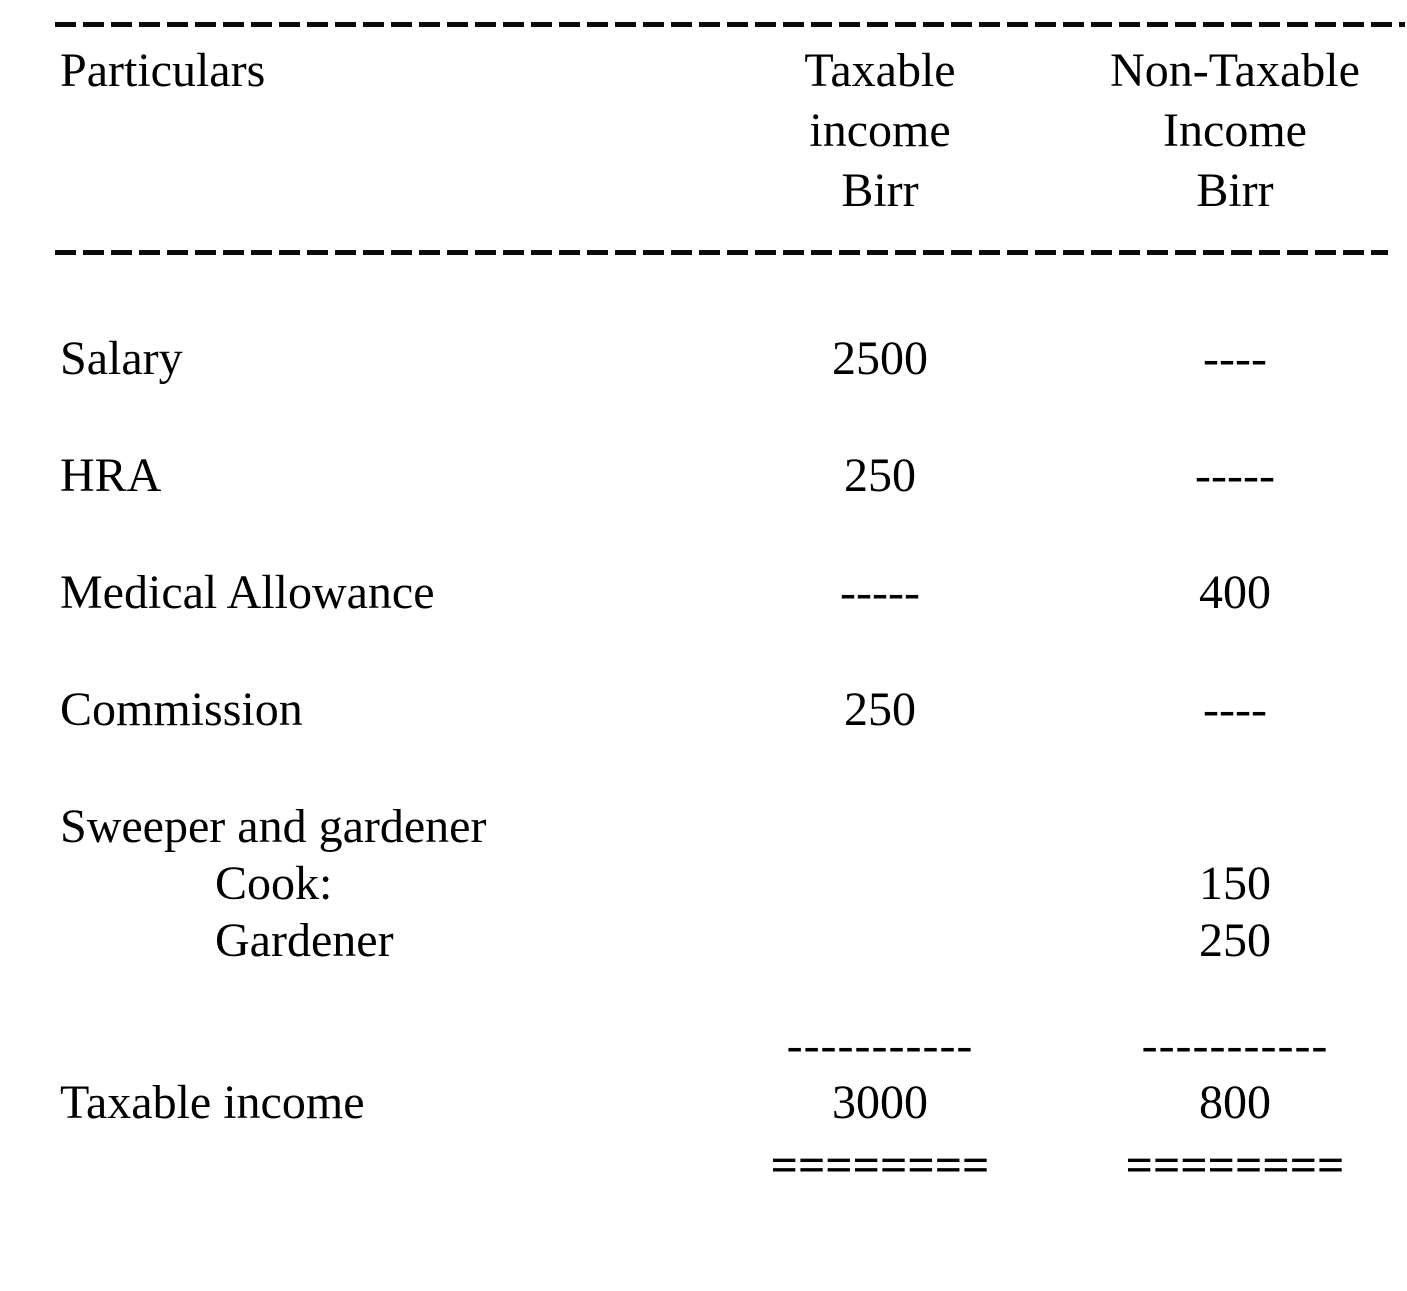  What do you see at coordinates (410, 1165) in the screenshot?
I see `total-rule-spacer` at bounding box center [410, 1165].